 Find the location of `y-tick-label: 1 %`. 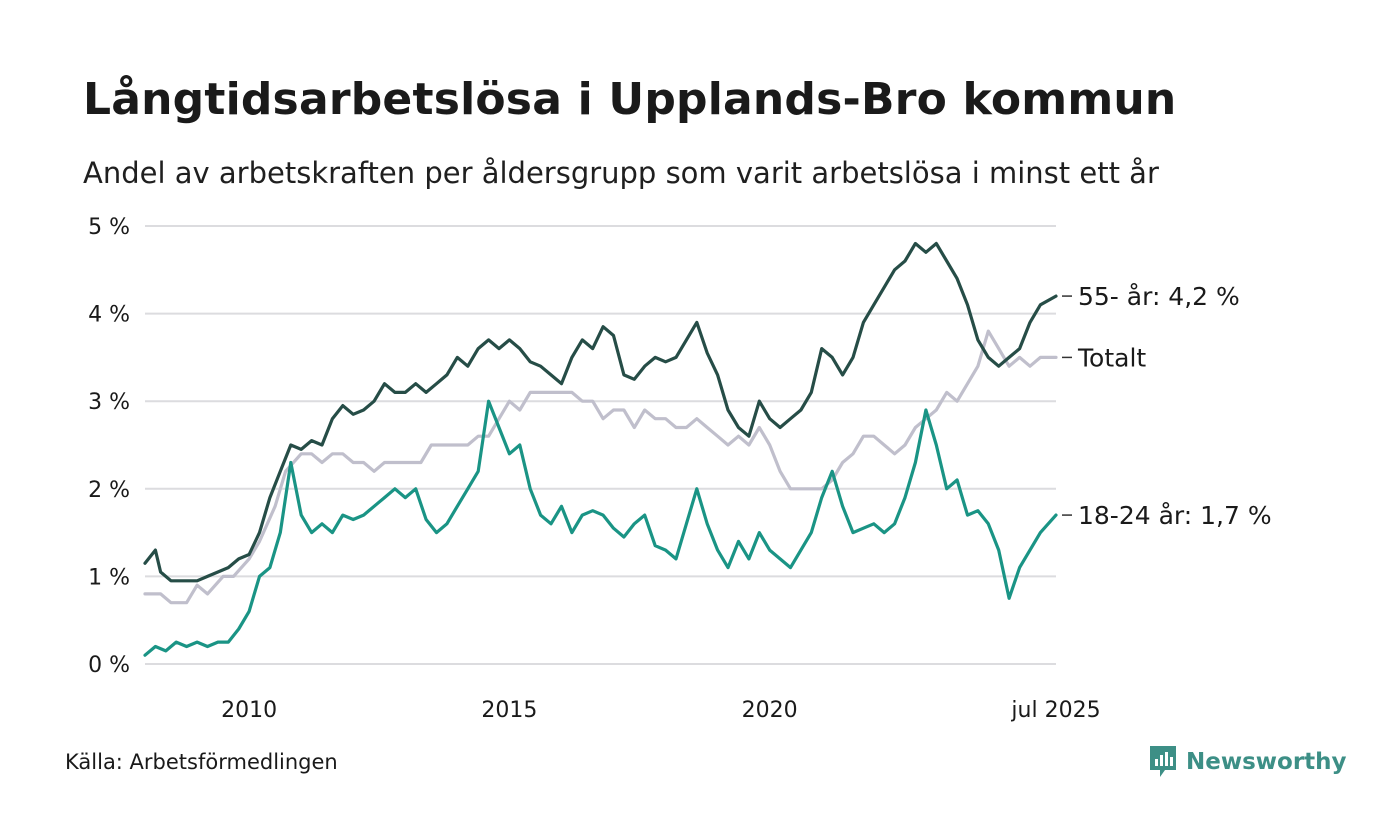

y-tick-label: 1 % is located at coordinates (109, 577).